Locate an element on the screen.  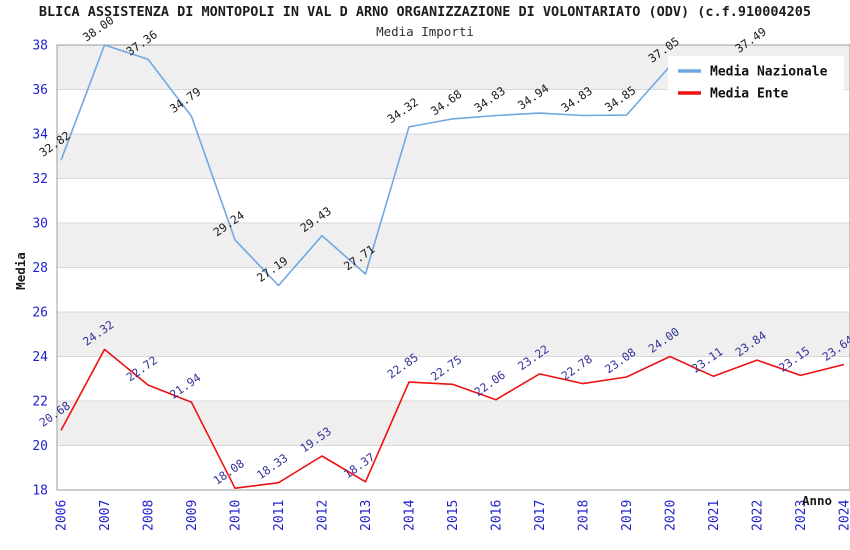
x-tick-label: 2020 is located at coordinates (671, 515).